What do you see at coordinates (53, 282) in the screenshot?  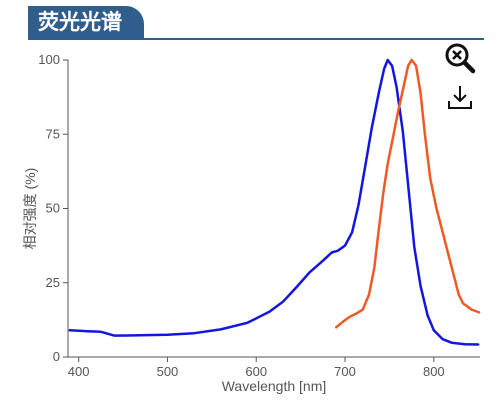 I see `y-tick-label: 25` at bounding box center [53, 282].